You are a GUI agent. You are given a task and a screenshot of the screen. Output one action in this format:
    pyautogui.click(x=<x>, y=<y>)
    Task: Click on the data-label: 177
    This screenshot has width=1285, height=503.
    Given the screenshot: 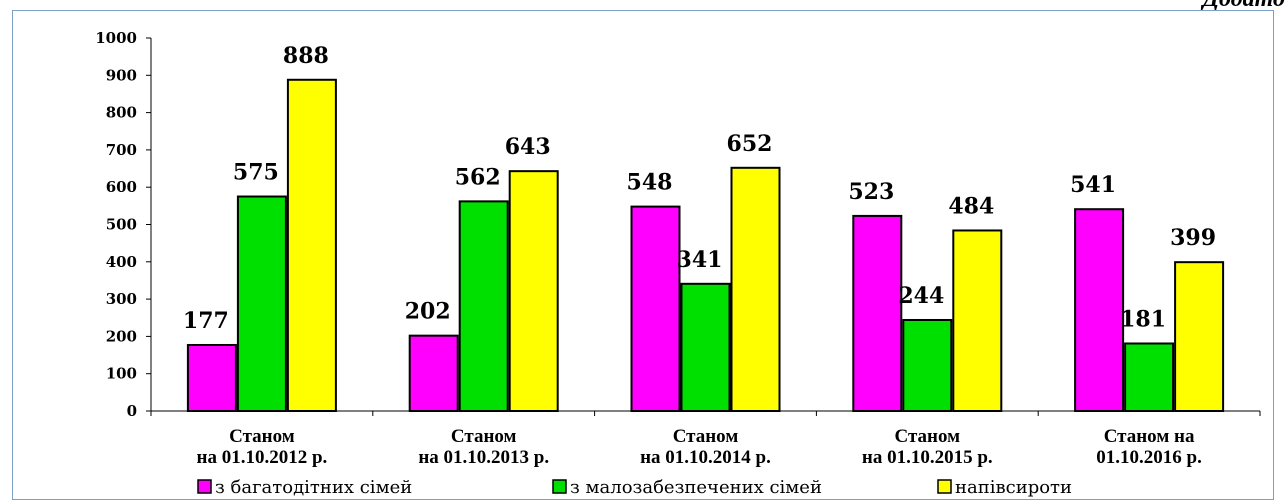 What is the action you would take?
    pyautogui.click(x=206, y=321)
    